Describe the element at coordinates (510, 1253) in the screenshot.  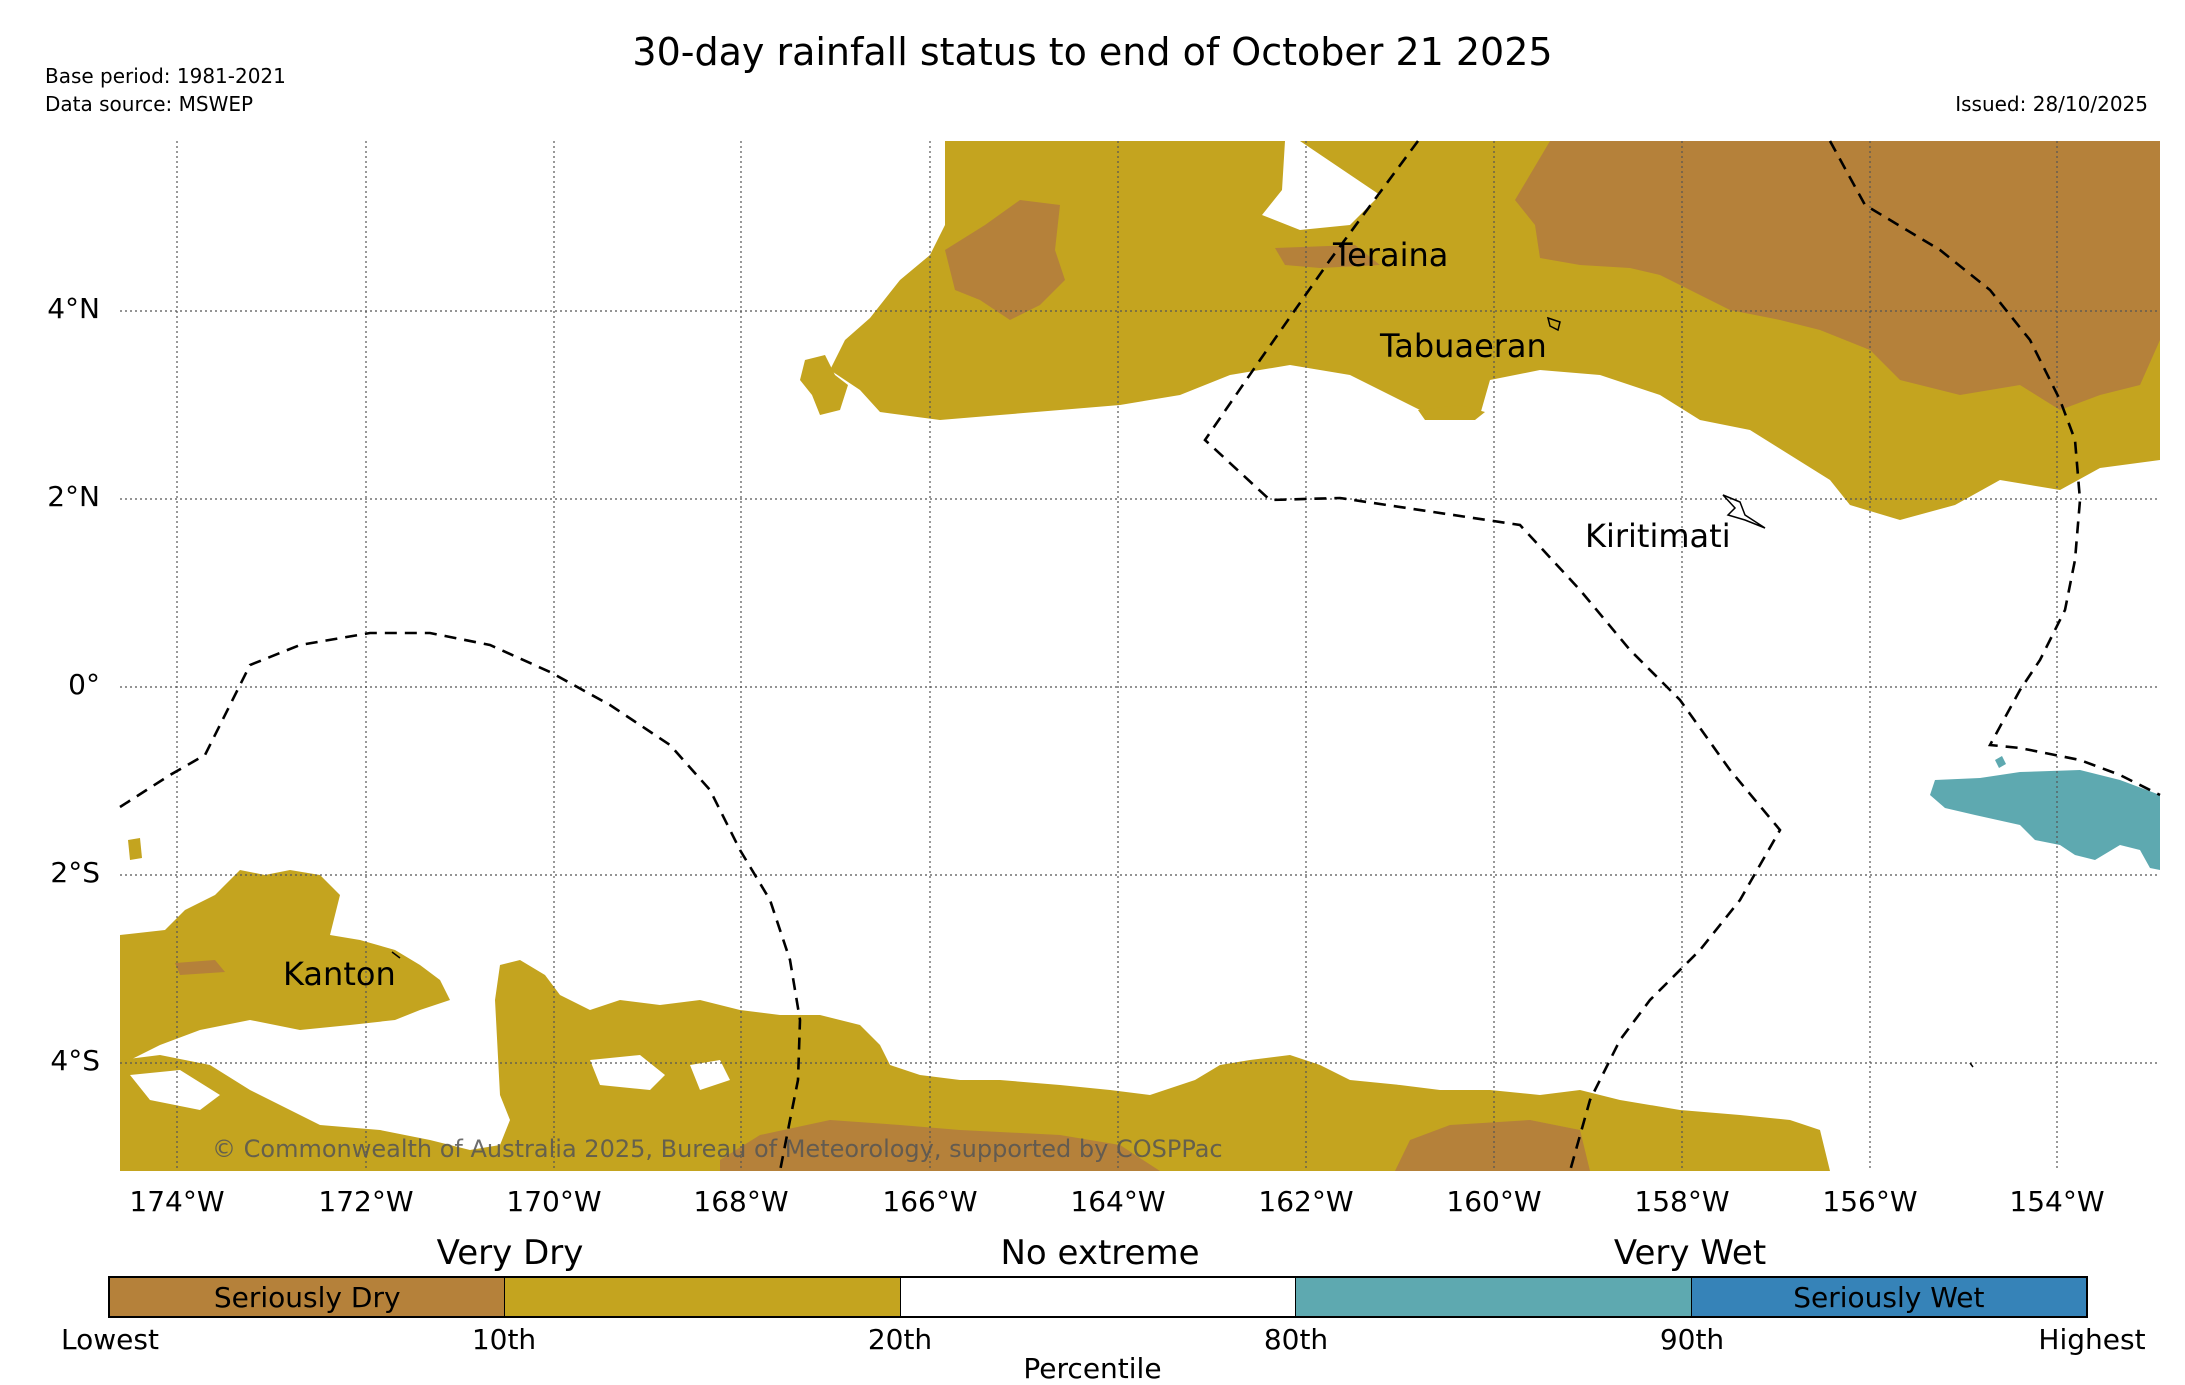
I see `legend-group-very-dry: Very Dry` at that location.